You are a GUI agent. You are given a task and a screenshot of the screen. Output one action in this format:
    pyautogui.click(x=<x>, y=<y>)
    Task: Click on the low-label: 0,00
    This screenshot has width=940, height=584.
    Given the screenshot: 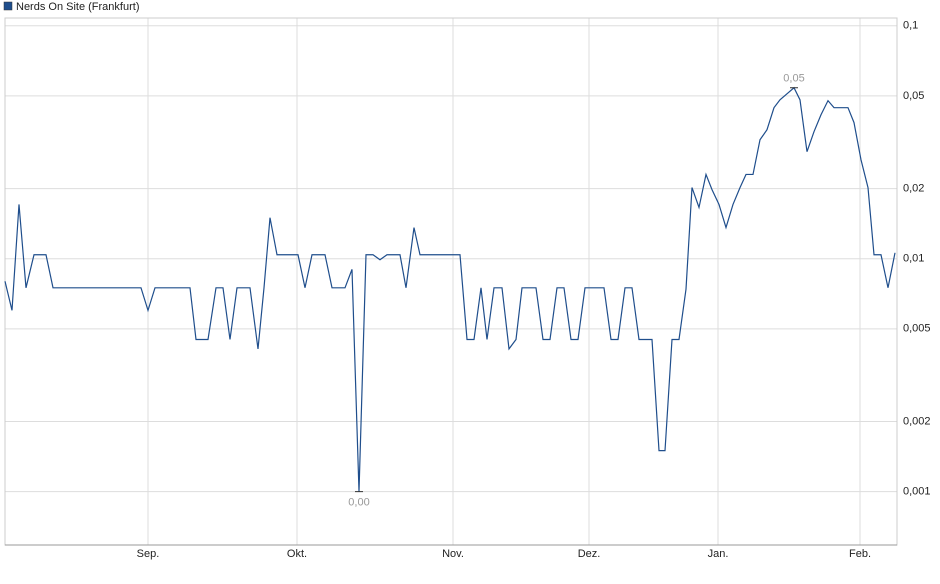 What is the action you would take?
    pyautogui.click(x=358, y=503)
    